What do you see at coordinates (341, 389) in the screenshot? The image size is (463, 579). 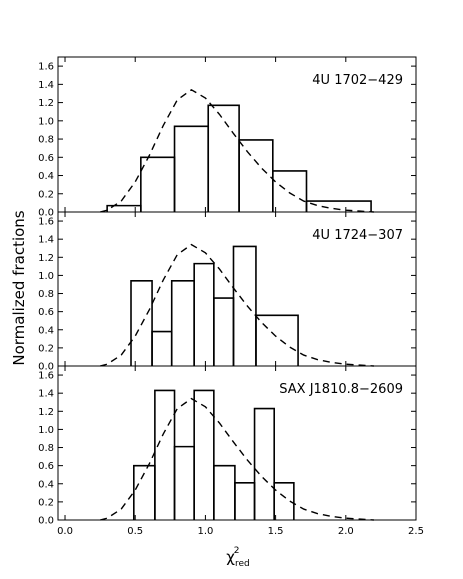 I see `panel-title: SAX J1810.8−2609` at bounding box center [341, 389].